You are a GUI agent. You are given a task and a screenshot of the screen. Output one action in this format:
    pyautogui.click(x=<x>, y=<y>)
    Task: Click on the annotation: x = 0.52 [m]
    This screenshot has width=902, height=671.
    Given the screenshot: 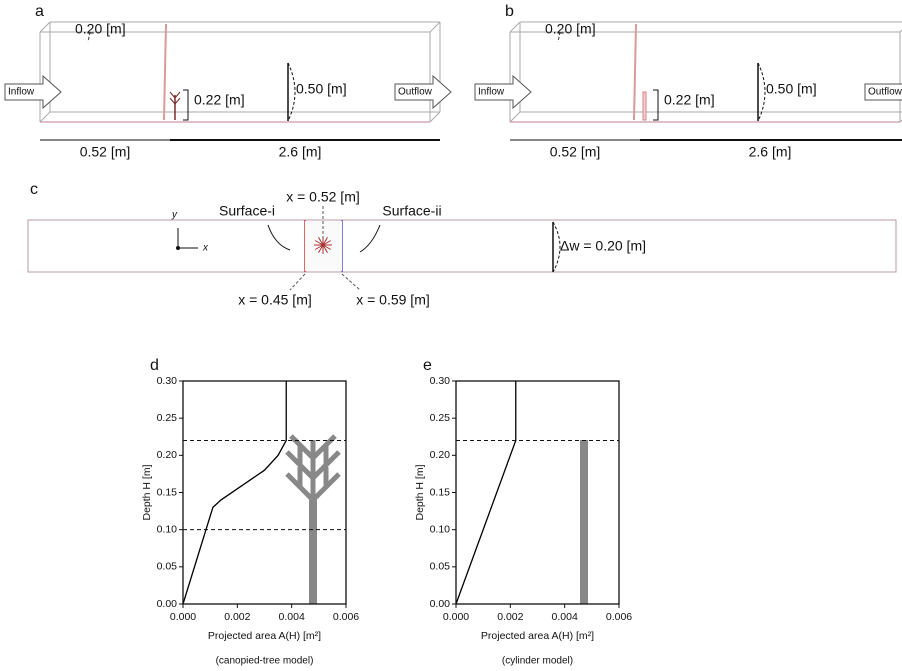 What is the action you would take?
    pyautogui.click(x=323, y=197)
    